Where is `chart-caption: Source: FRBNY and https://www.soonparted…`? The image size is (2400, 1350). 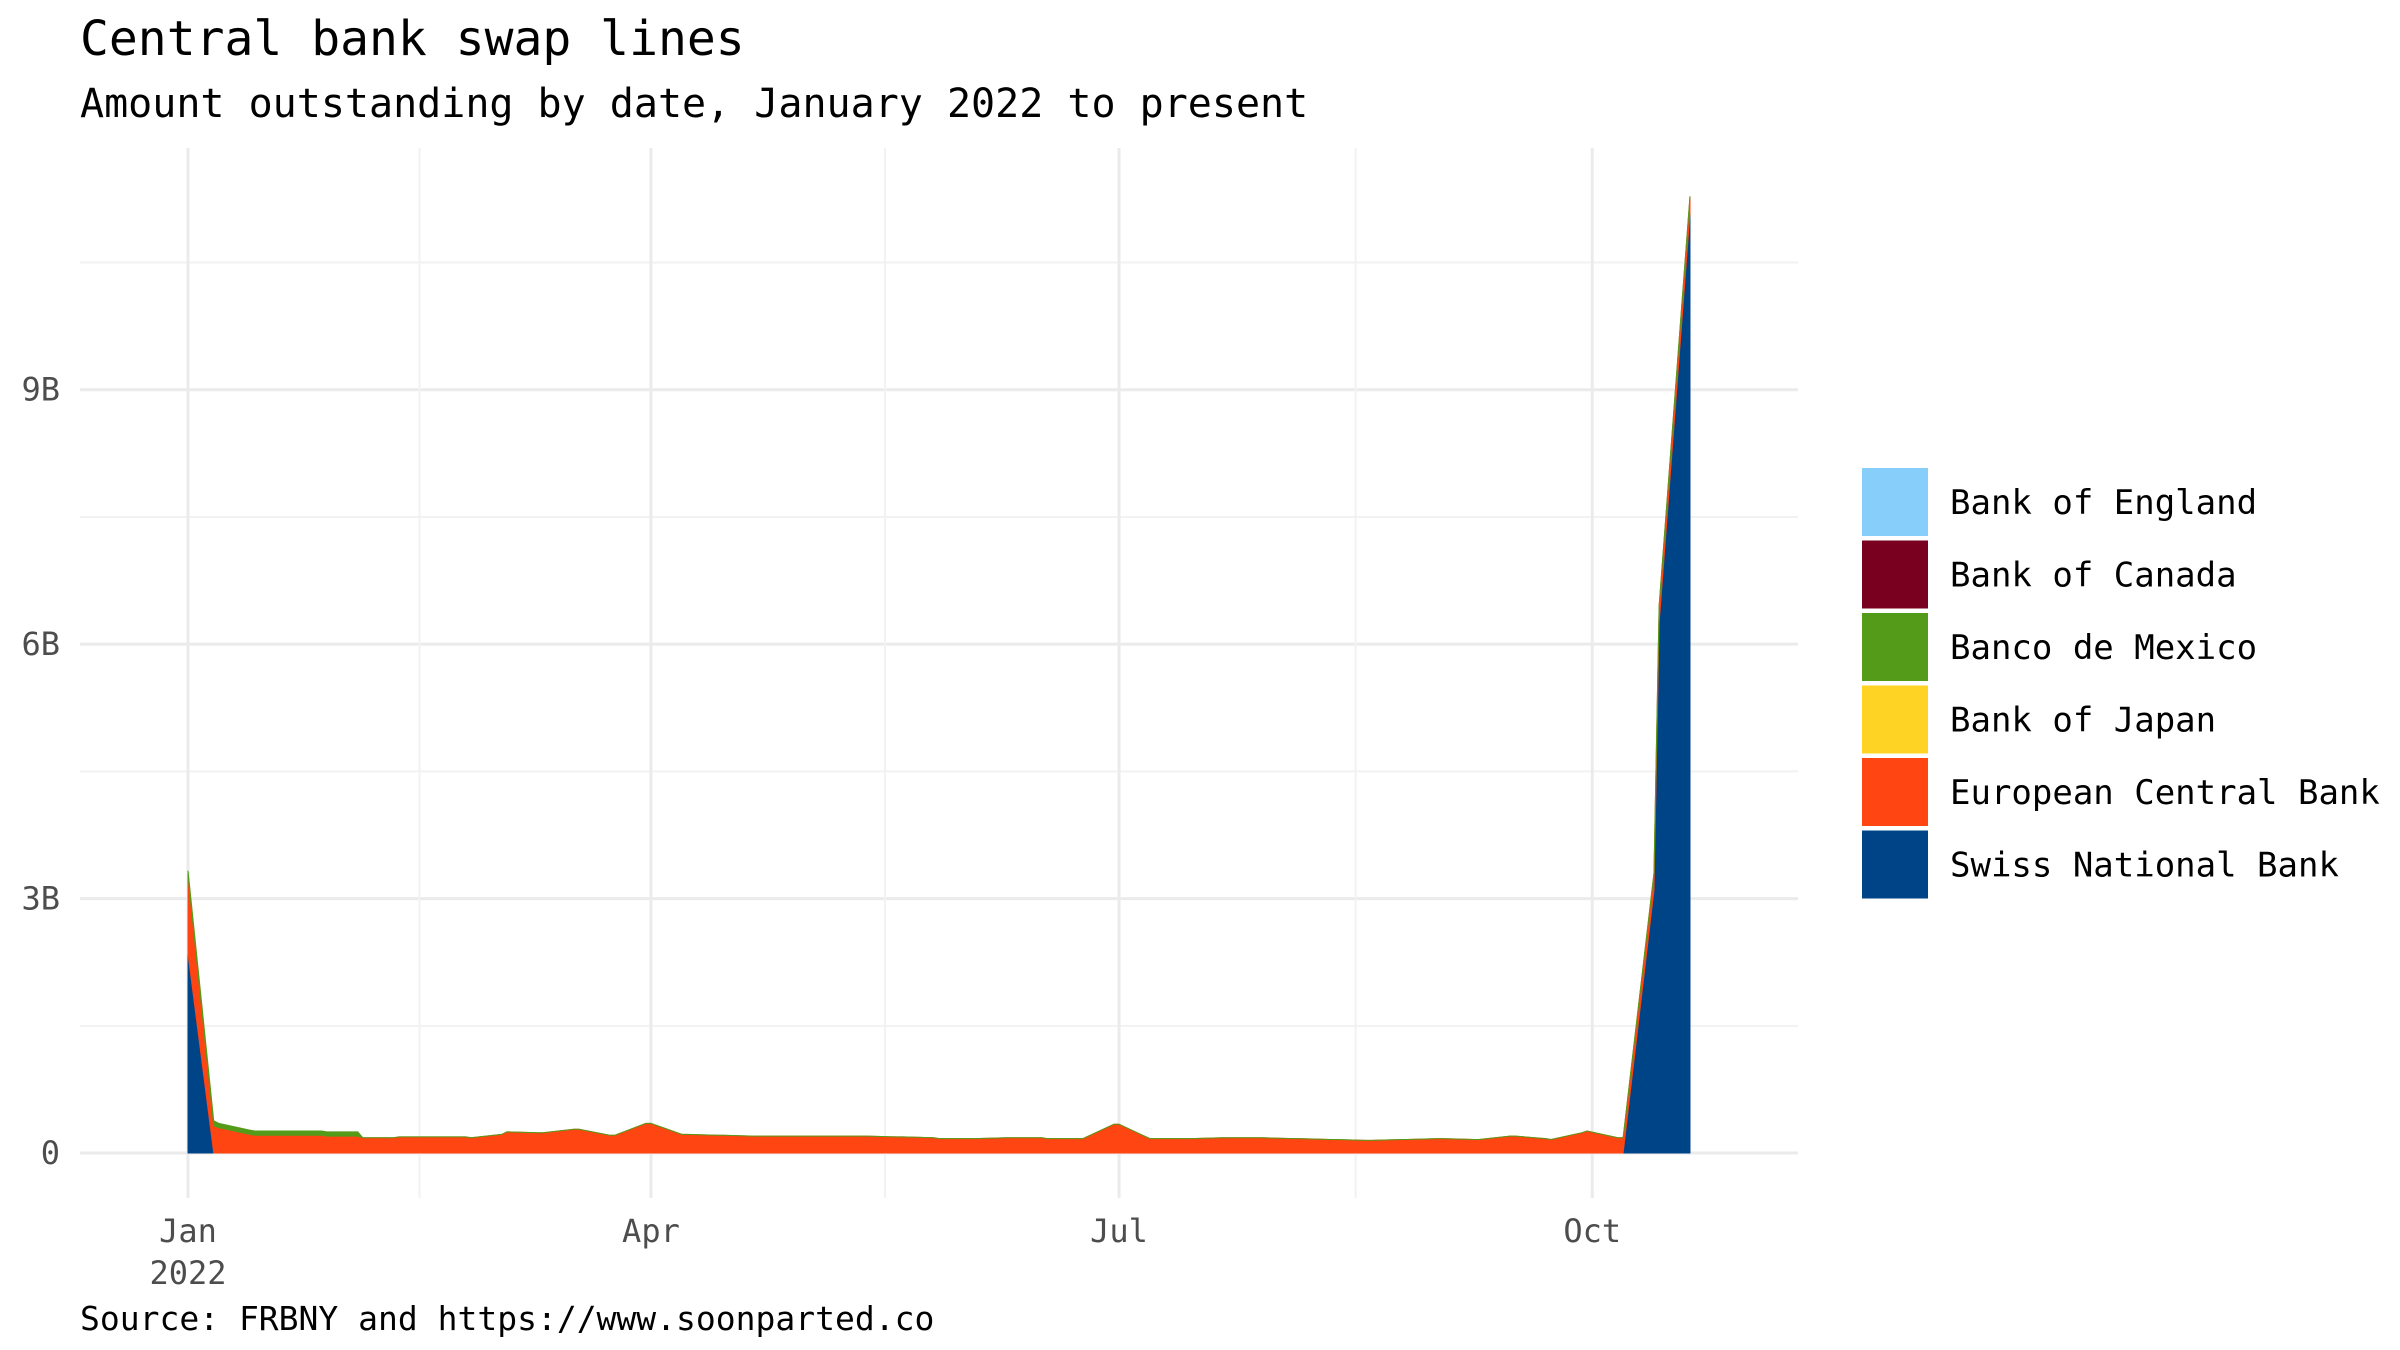
chart-caption: Source: FRBNY and https://www.soonparted… is located at coordinates (507, 1318).